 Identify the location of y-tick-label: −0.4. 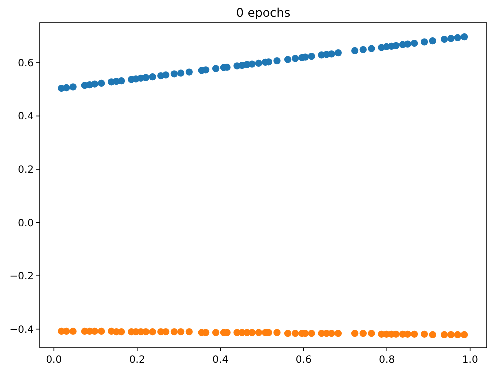
(22, 330).